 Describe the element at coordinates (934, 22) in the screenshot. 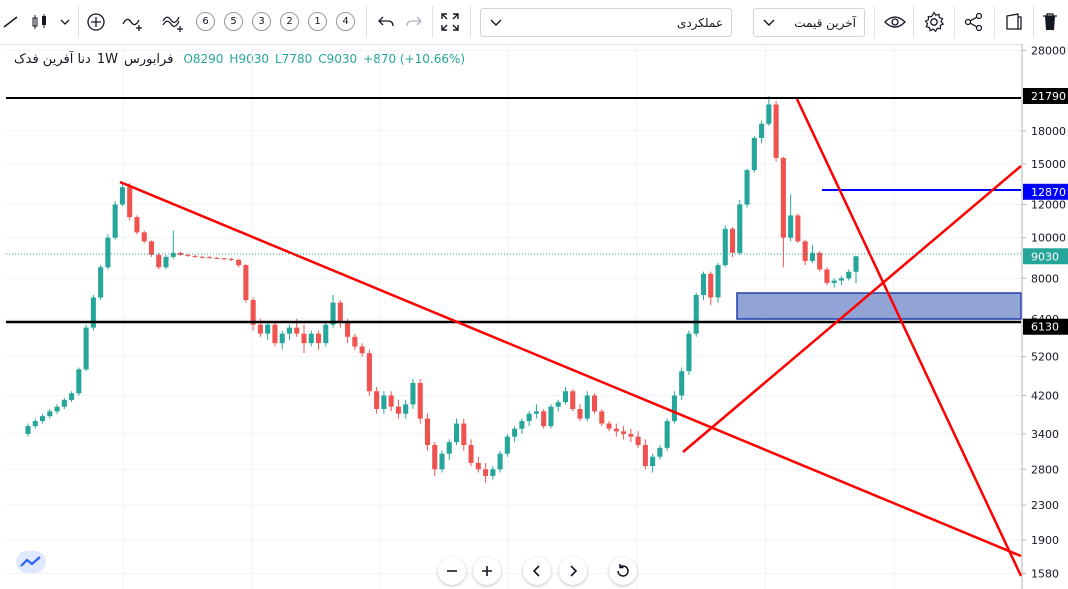

I see `gear-icon` at that location.